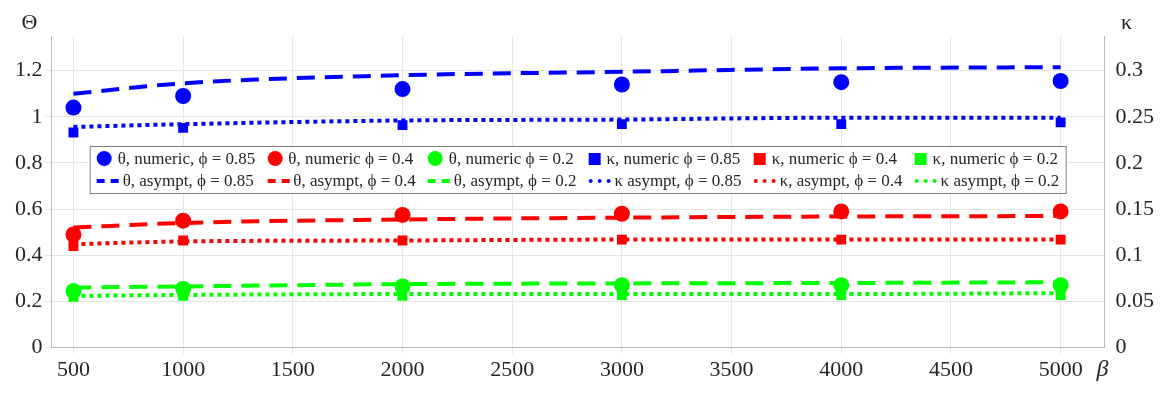 The image size is (1169, 394). I want to click on x-tick-label: 4000, so click(841, 368).